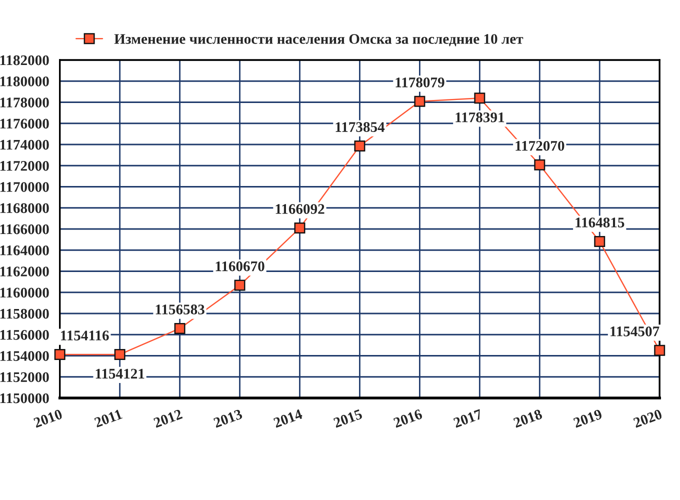 This screenshot has height=500, width=680. I want to click on y-tick-label: 1170000, so click(24, 187).